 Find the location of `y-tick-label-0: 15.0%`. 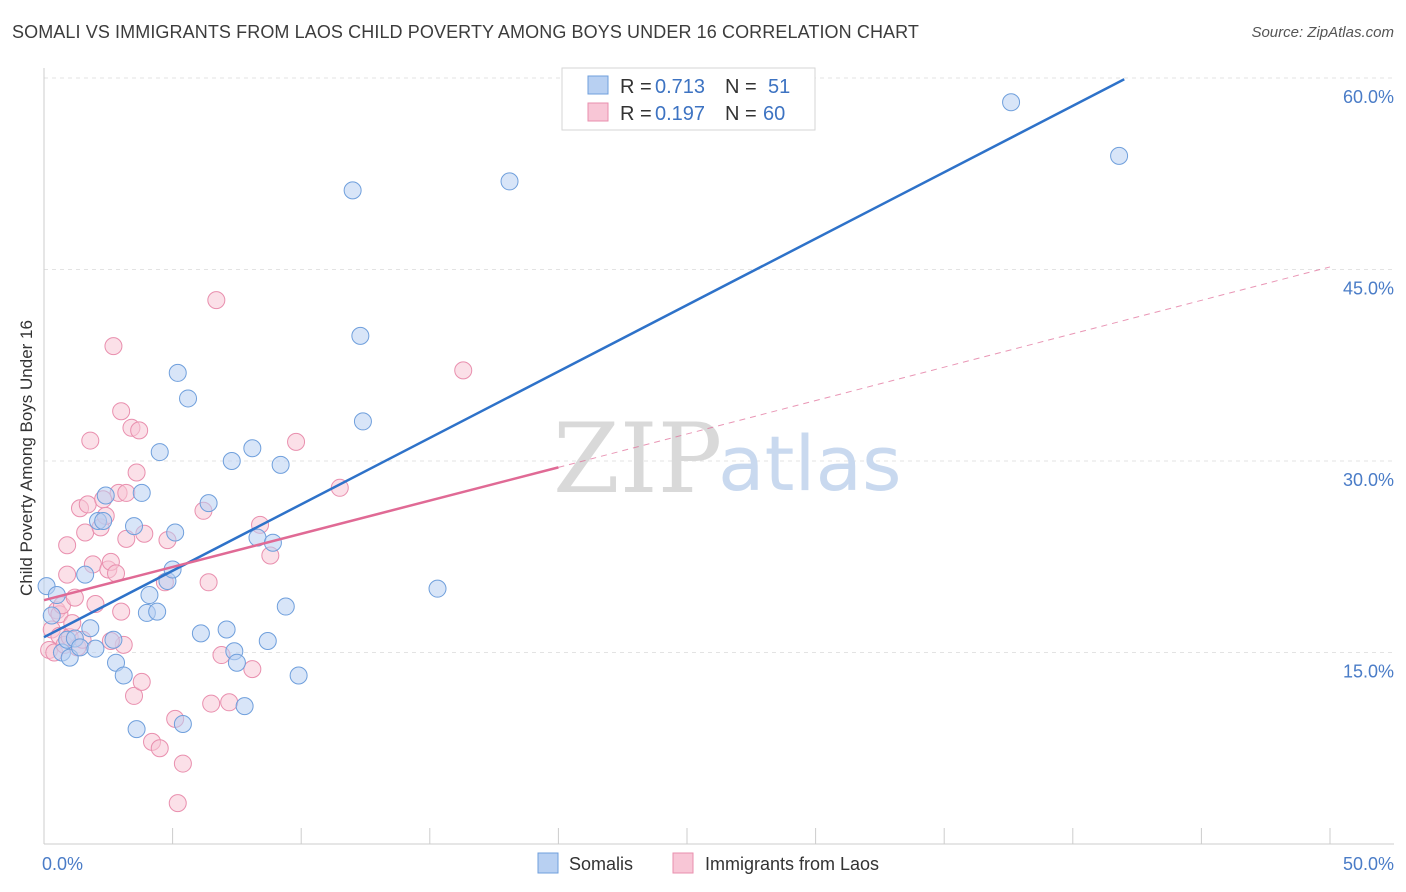

y-tick-label-0: 15.0% is located at coordinates (1368, 672).